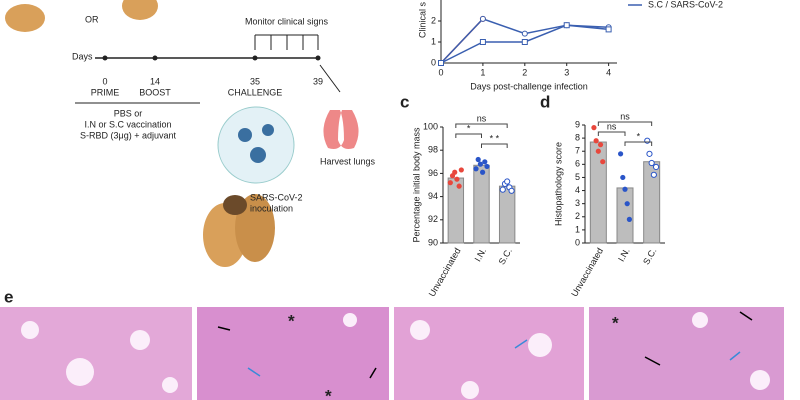 The image size is (800, 400). What do you see at coordinates (577, 203) in the screenshot?
I see `y-tick-label: 3` at bounding box center [577, 203].